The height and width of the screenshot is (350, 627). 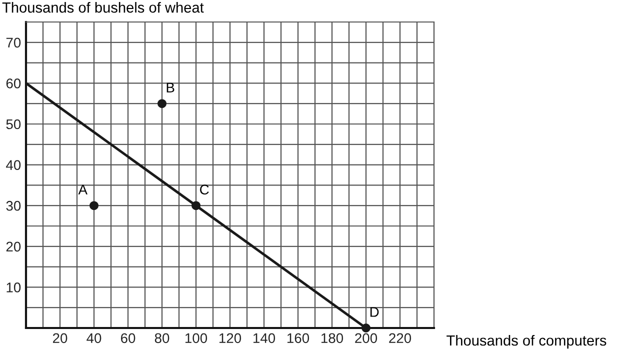 I want to click on x-tick-label: 200, so click(x=366, y=338).